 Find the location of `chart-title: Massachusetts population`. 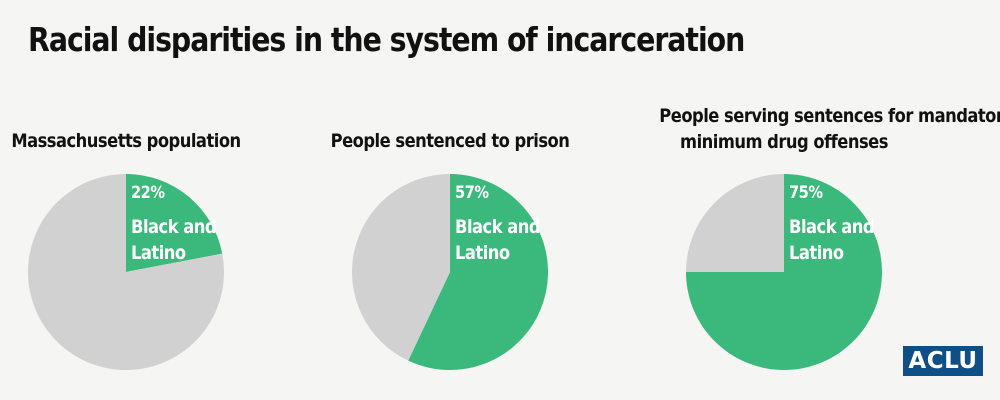

chart-title: Massachusetts population is located at coordinates (125, 141).